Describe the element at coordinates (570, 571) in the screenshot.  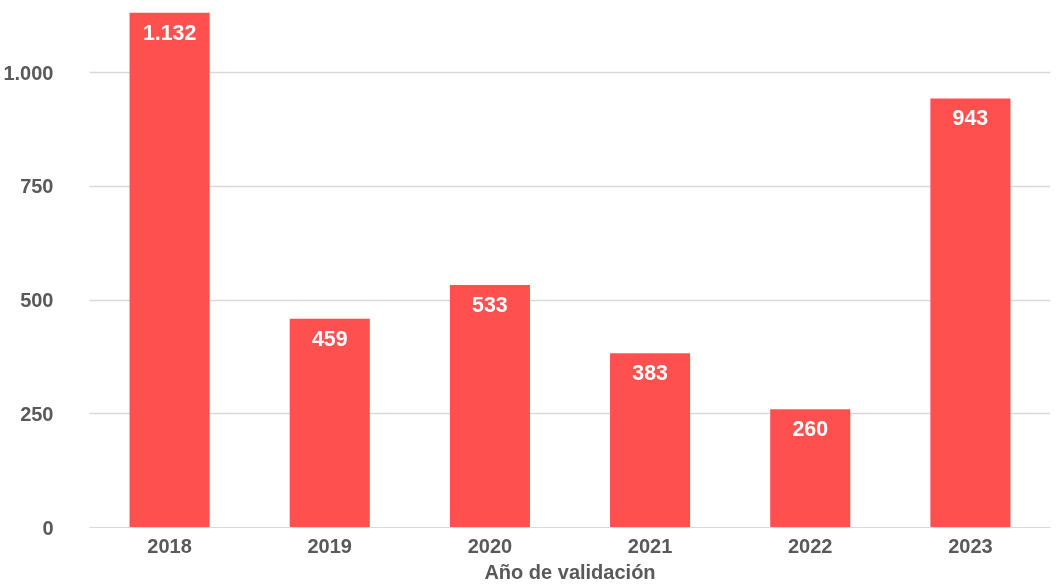
I see `x-axis-title: Año de validación` at that location.